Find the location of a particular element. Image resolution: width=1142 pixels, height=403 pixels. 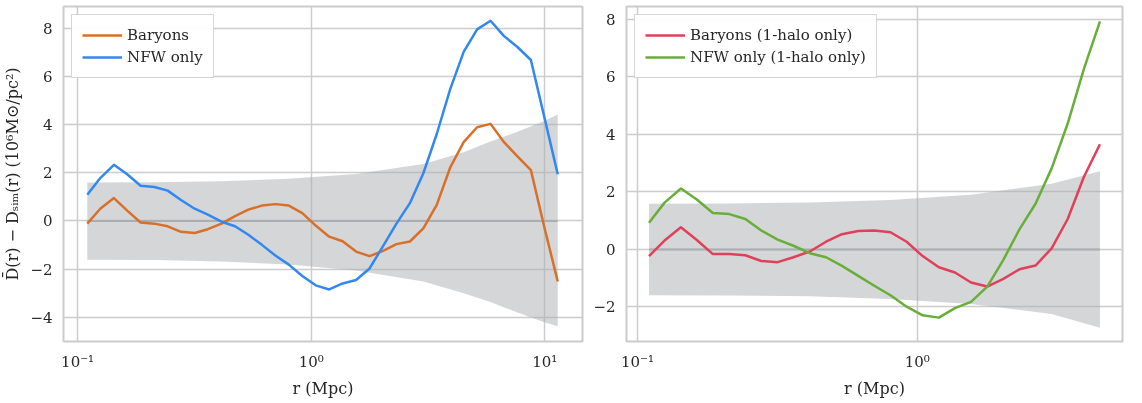

y-axis-title: D̄(r) − Dₛᵢₘ(r) (10⁶M⊙/pc²) is located at coordinates (12, 174).